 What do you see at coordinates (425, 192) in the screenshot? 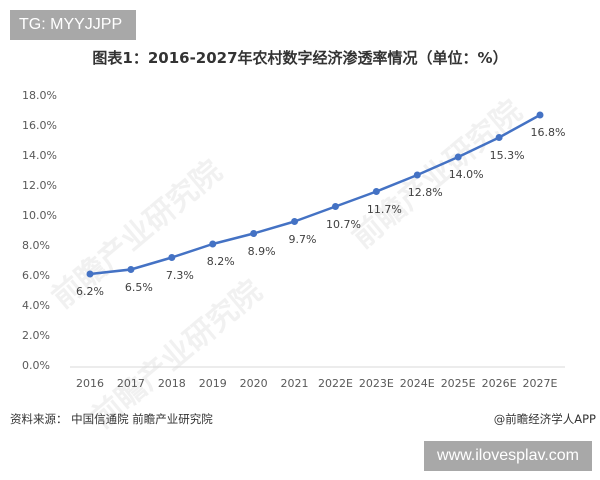
I see `data-label: 12.8%` at bounding box center [425, 192].